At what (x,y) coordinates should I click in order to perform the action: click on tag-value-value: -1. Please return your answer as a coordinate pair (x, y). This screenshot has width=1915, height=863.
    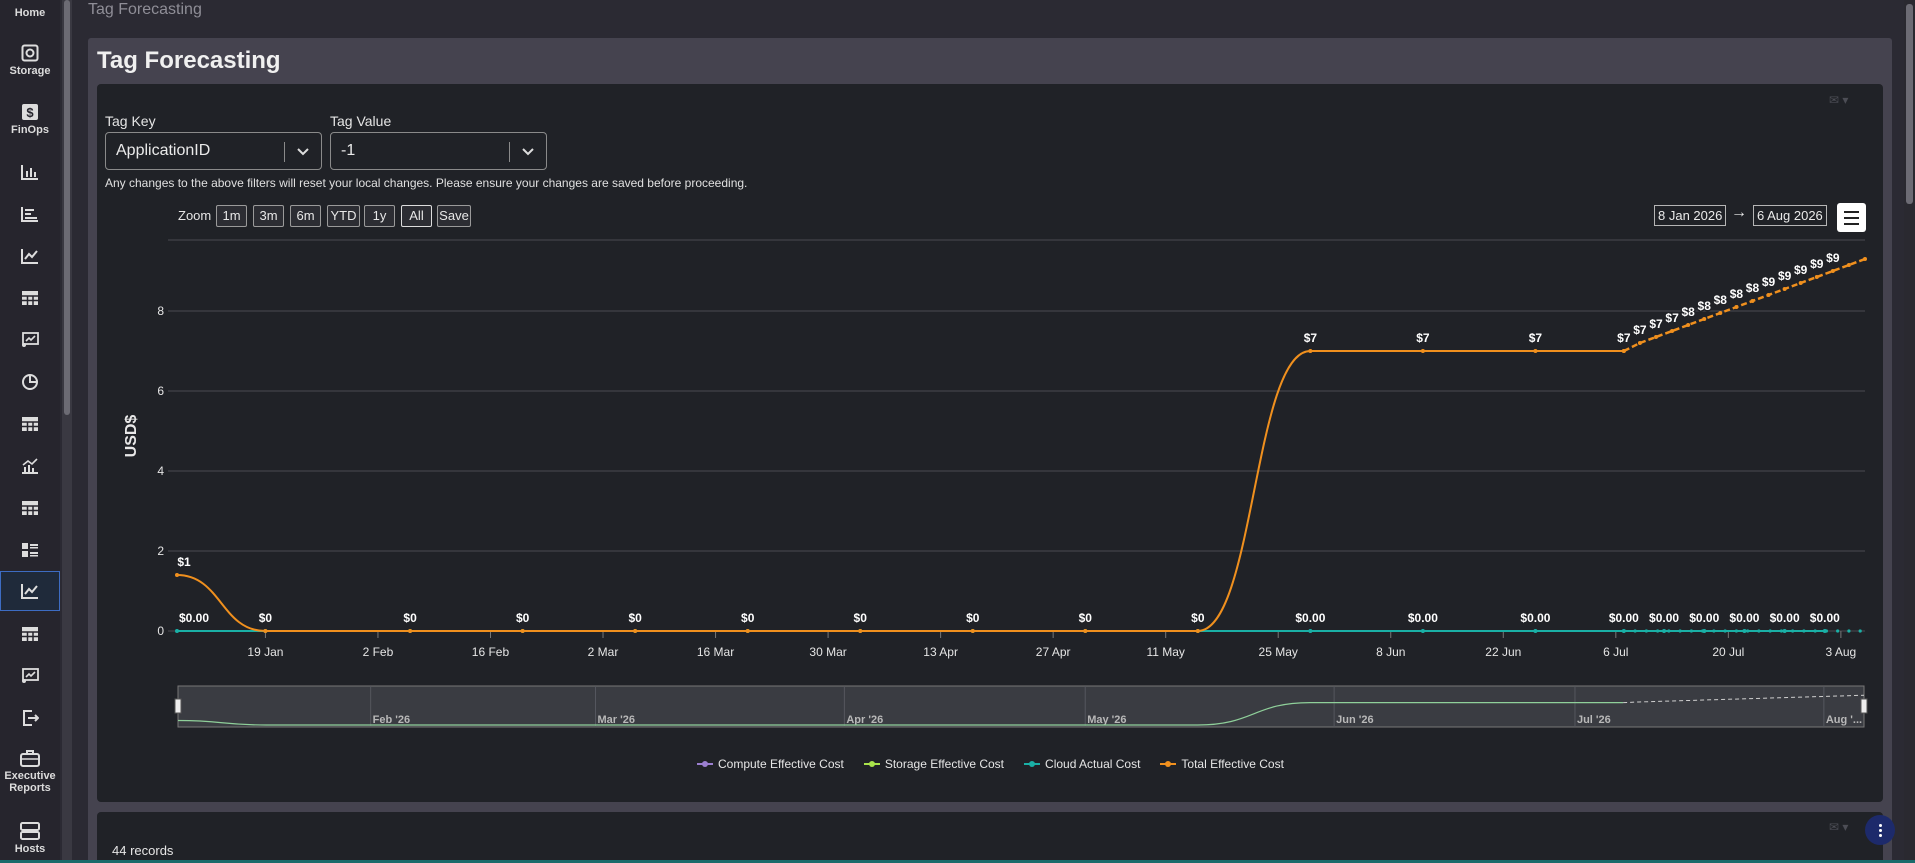
    Looking at the image, I should click on (348, 150).